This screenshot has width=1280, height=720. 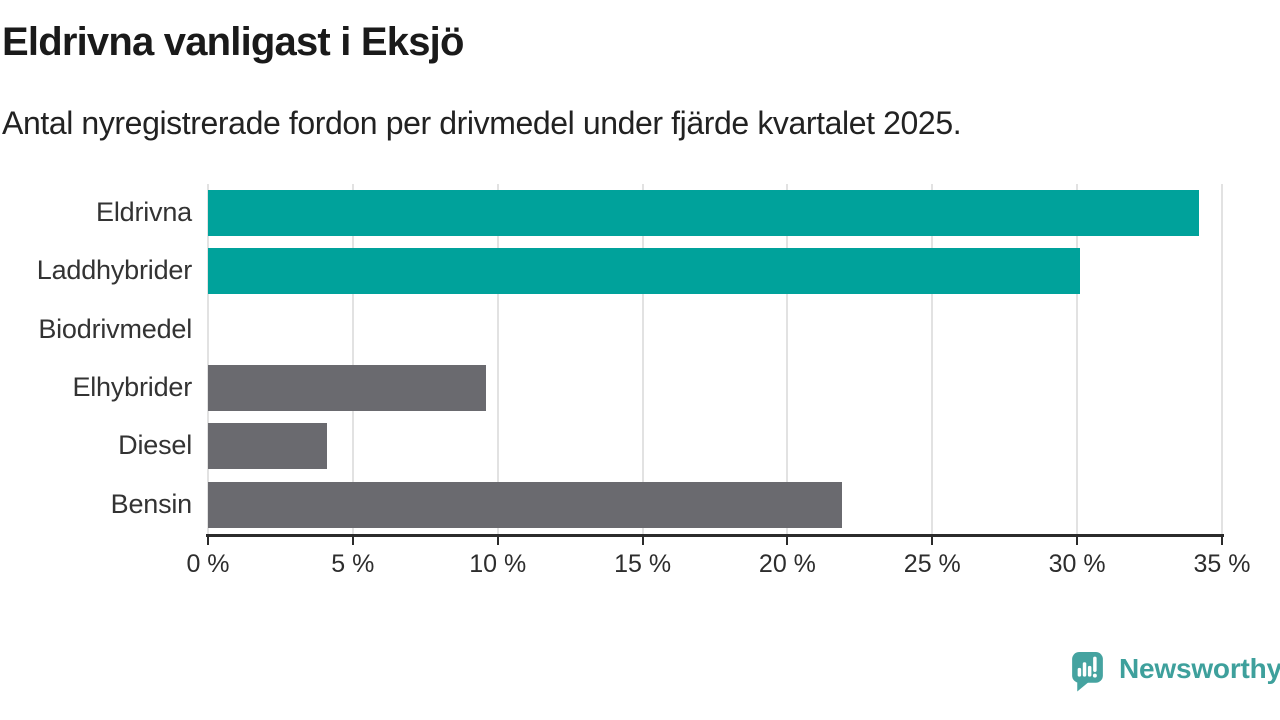 I want to click on chart-row-eldrivna: Eldrivna, so click(x=640, y=213).